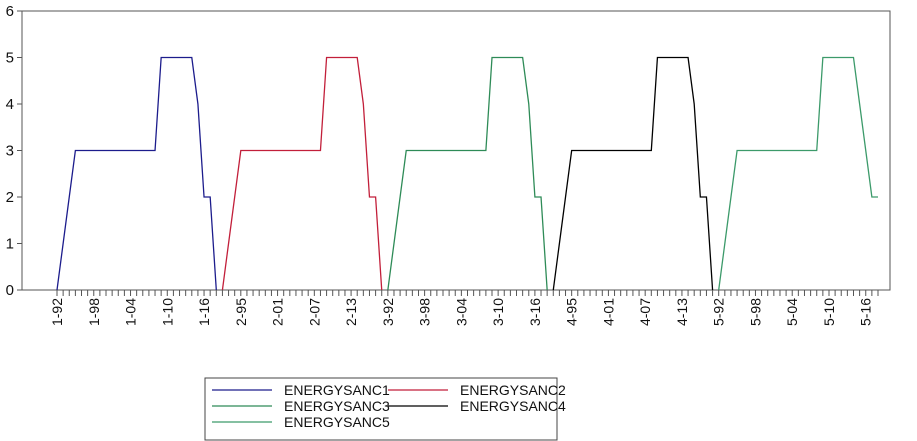 The width and height of the screenshot is (917, 441). What do you see at coordinates (10, 244) in the screenshot?
I see `y-tick-label: 1` at bounding box center [10, 244].